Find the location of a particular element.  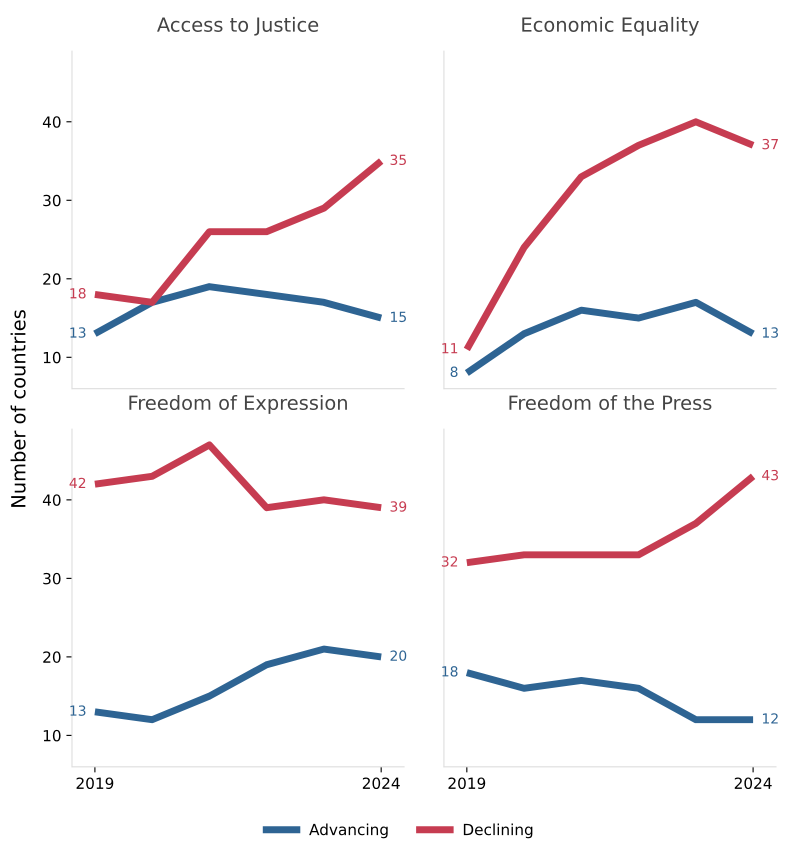

legend-label: Declining is located at coordinates (498, 830).